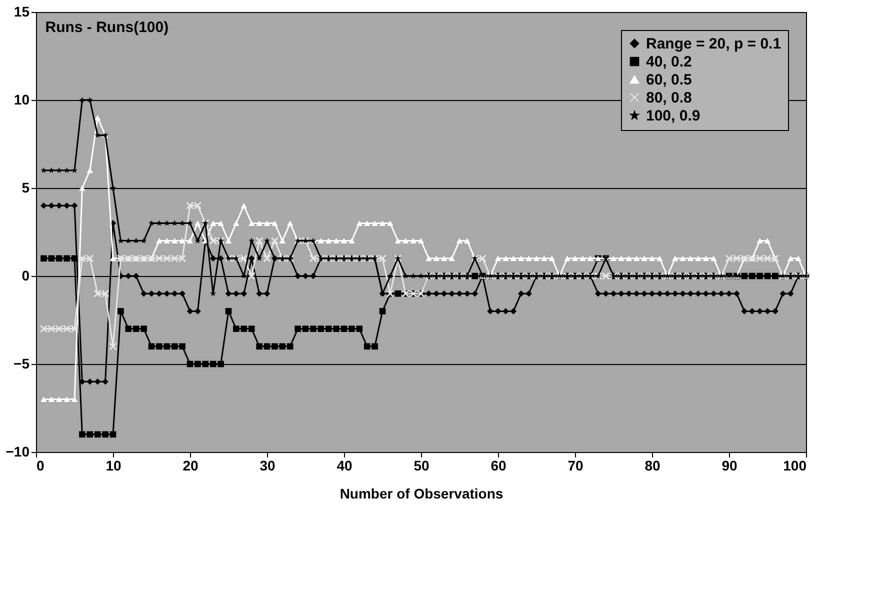  What do you see at coordinates (22, 100) in the screenshot?
I see `y-tick-label: 10` at bounding box center [22, 100].